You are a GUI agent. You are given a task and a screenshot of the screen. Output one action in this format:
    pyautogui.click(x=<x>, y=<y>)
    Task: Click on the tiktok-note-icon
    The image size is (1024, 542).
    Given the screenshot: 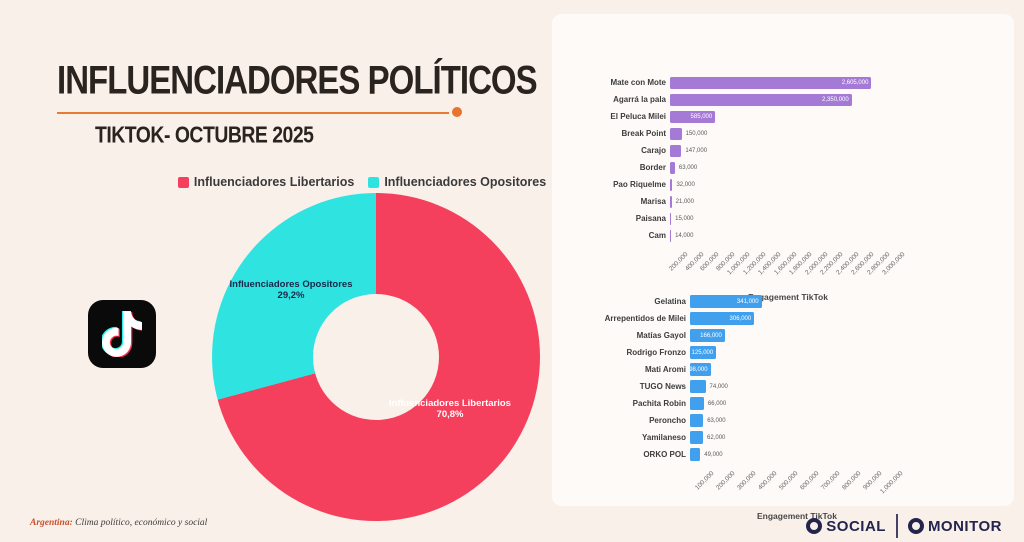 What is the action you would take?
    pyautogui.click(x=122, y=334)
    